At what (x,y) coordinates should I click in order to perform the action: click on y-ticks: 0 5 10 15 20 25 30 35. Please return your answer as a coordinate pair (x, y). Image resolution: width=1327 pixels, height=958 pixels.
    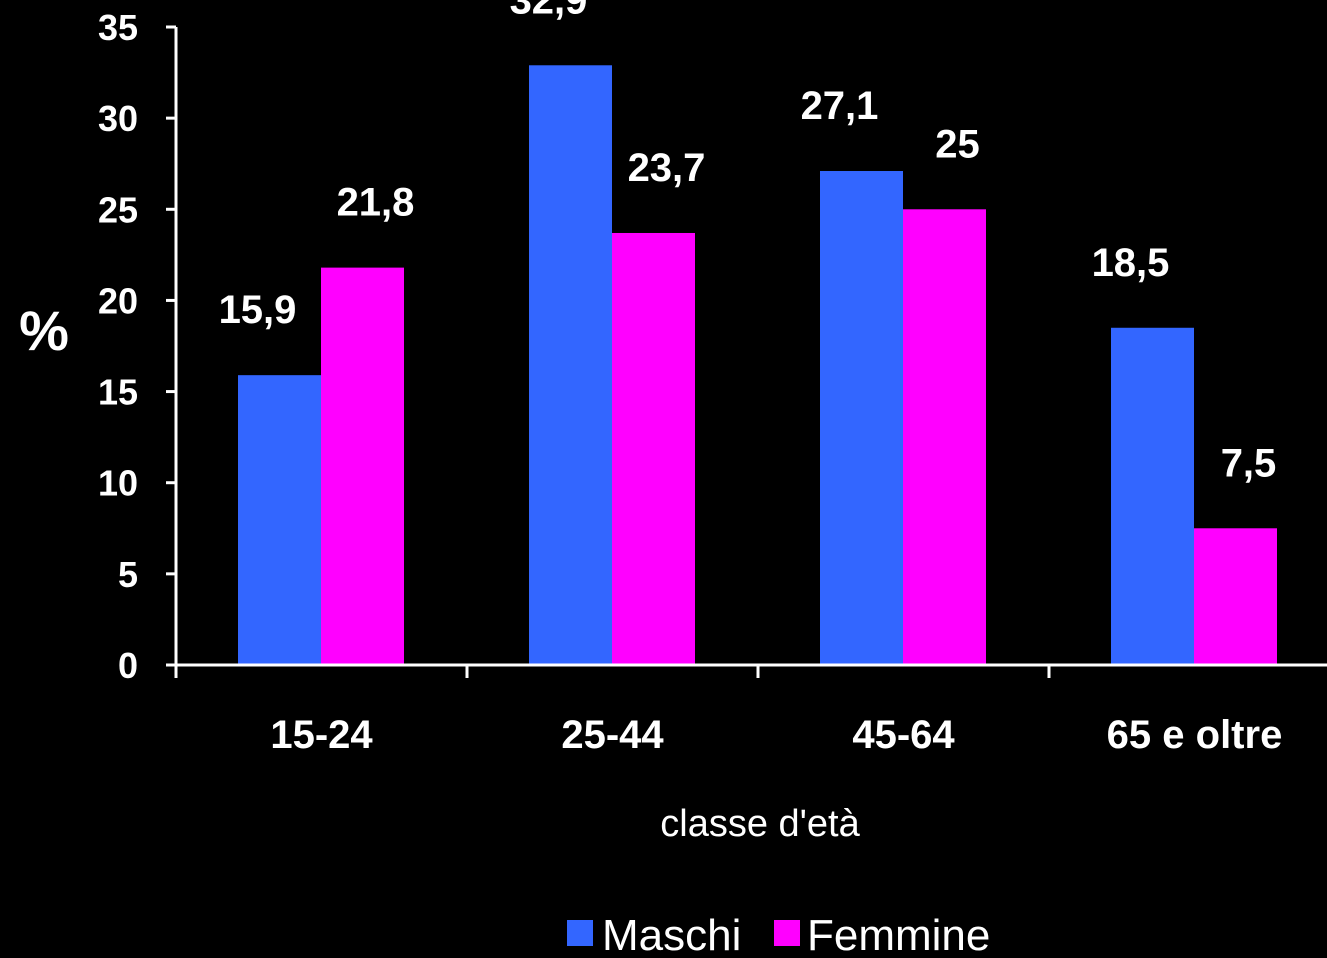
    Looking at the image, I should click on (137, 346).